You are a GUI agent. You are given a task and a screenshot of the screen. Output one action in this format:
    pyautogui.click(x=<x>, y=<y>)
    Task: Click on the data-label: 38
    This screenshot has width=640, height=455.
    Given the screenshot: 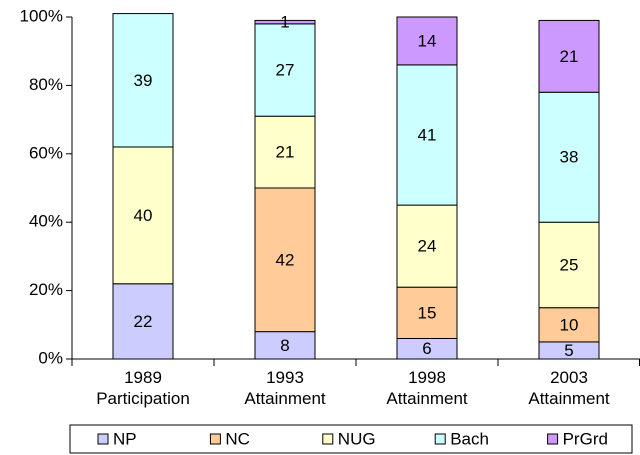 What is the action you would take?
    pyautogui.click(x=569, y=157)
    